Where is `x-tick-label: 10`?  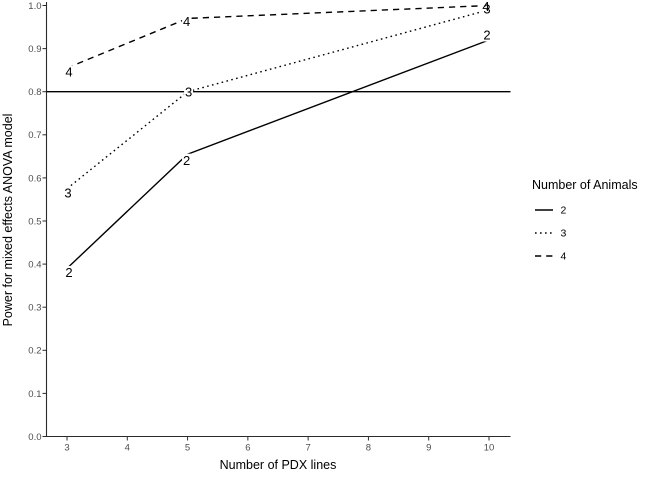
x-tick-label: 10 is located at coordinates (489, 448).